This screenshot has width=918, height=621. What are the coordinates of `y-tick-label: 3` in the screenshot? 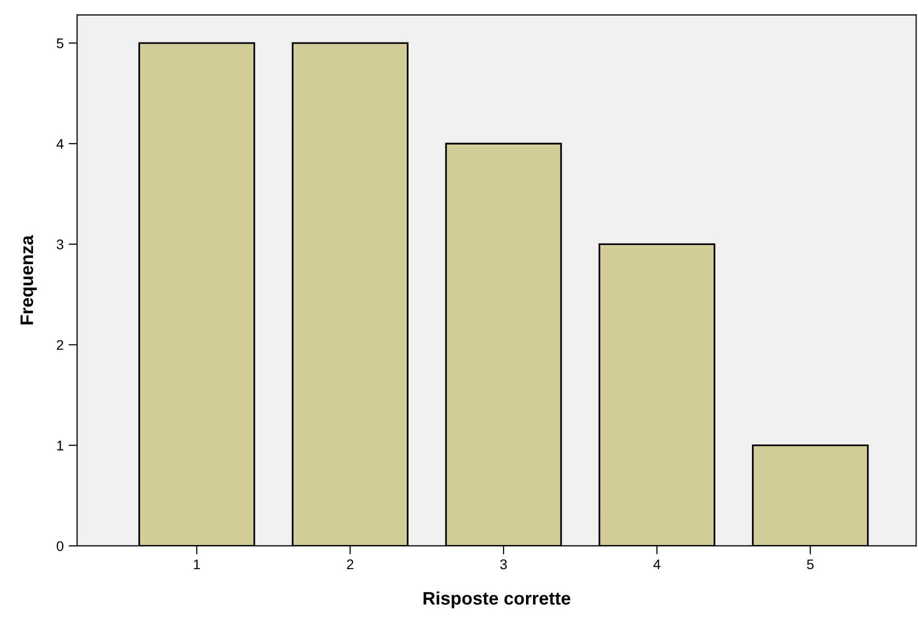 It's located at (60, 245).